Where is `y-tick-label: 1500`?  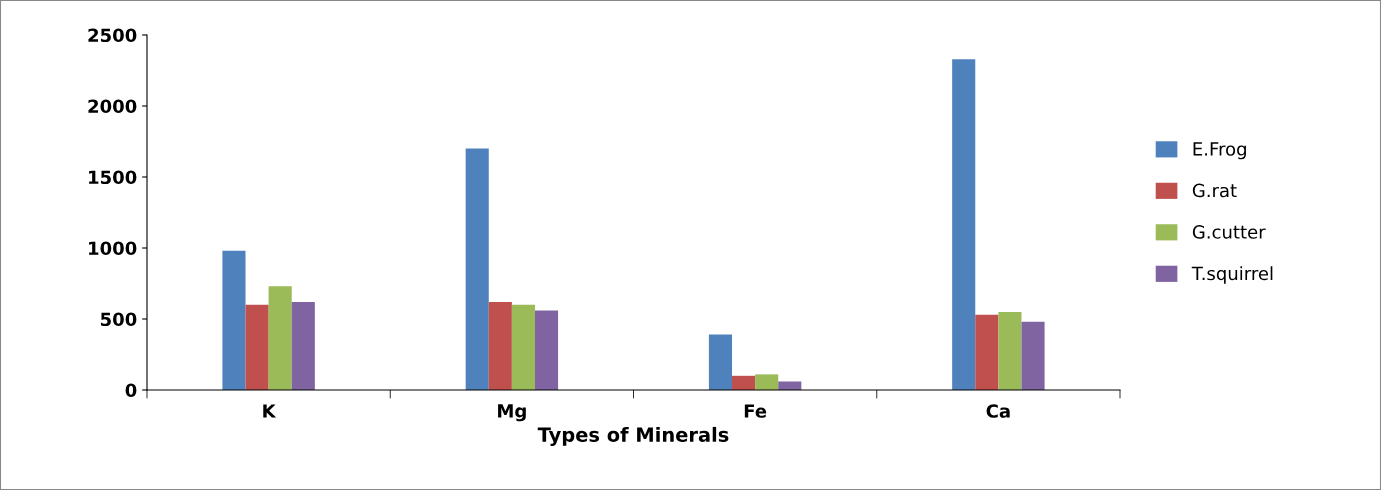
y-tick-label: 1500 is located at coordinates (113, 177).